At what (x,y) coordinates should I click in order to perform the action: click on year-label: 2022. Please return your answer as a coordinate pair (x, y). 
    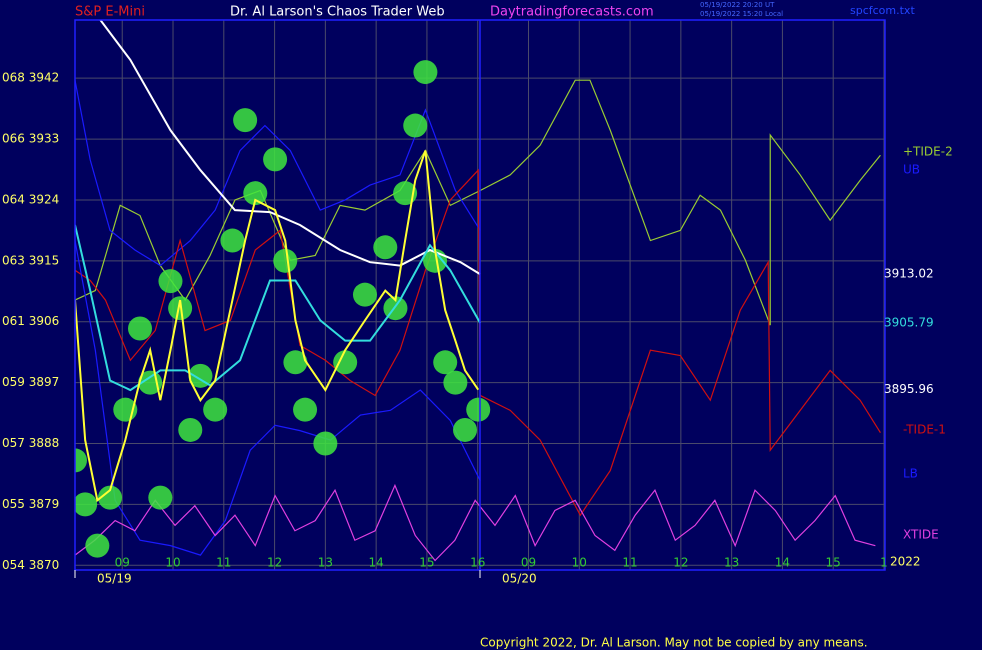
    Looking at the image, I should click on (905, 562).